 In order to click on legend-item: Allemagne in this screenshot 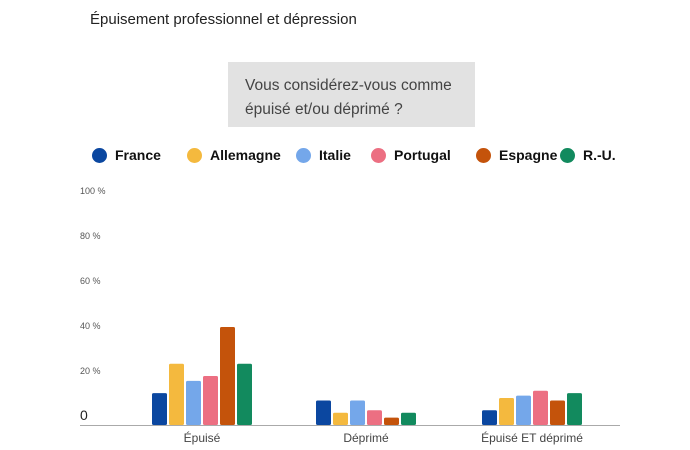, I will do `click(234, 155)`.